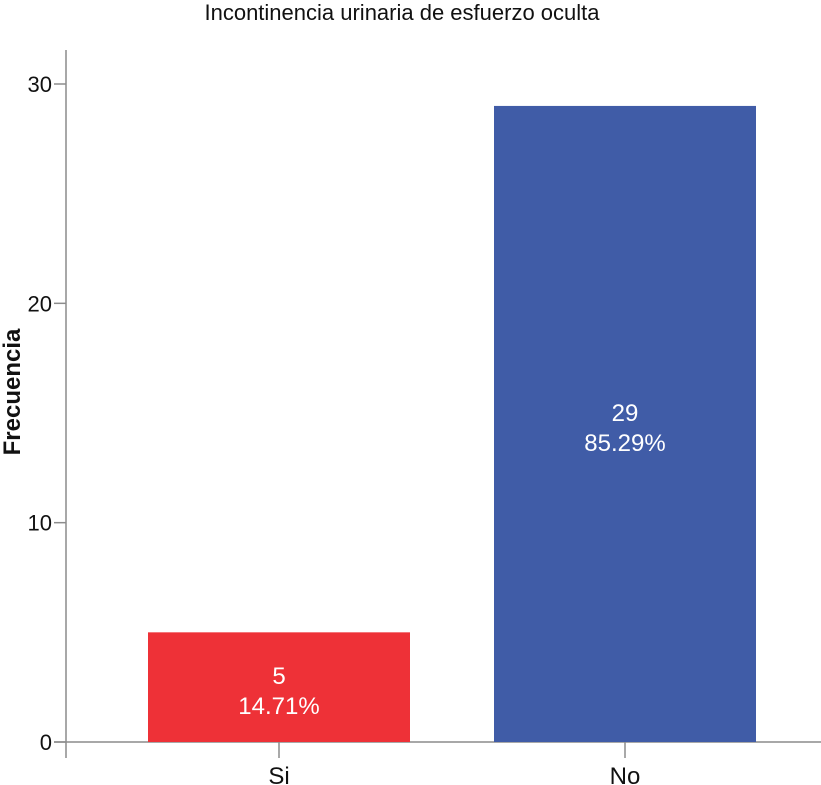 This screenshot has height=785, width=821. I want to click on y-tick-label: 10, so click(40, 523).